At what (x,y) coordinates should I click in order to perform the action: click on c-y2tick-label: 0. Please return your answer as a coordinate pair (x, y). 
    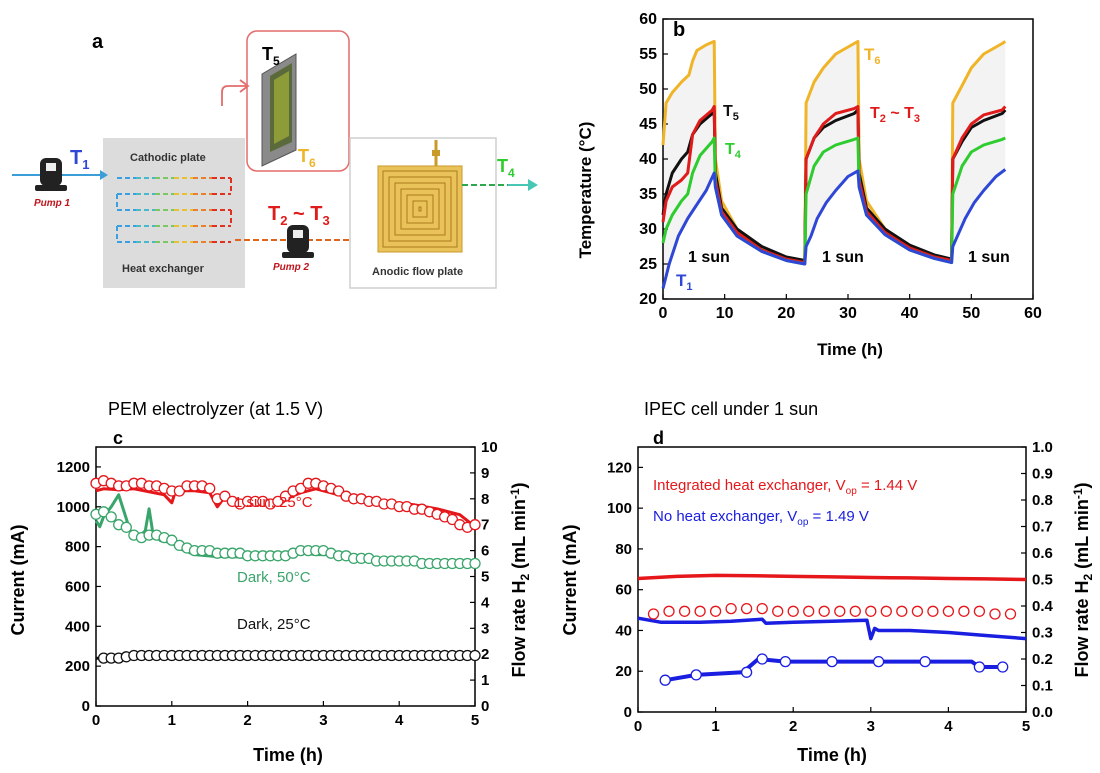
    Looking at the image, I should click on (485, 706).